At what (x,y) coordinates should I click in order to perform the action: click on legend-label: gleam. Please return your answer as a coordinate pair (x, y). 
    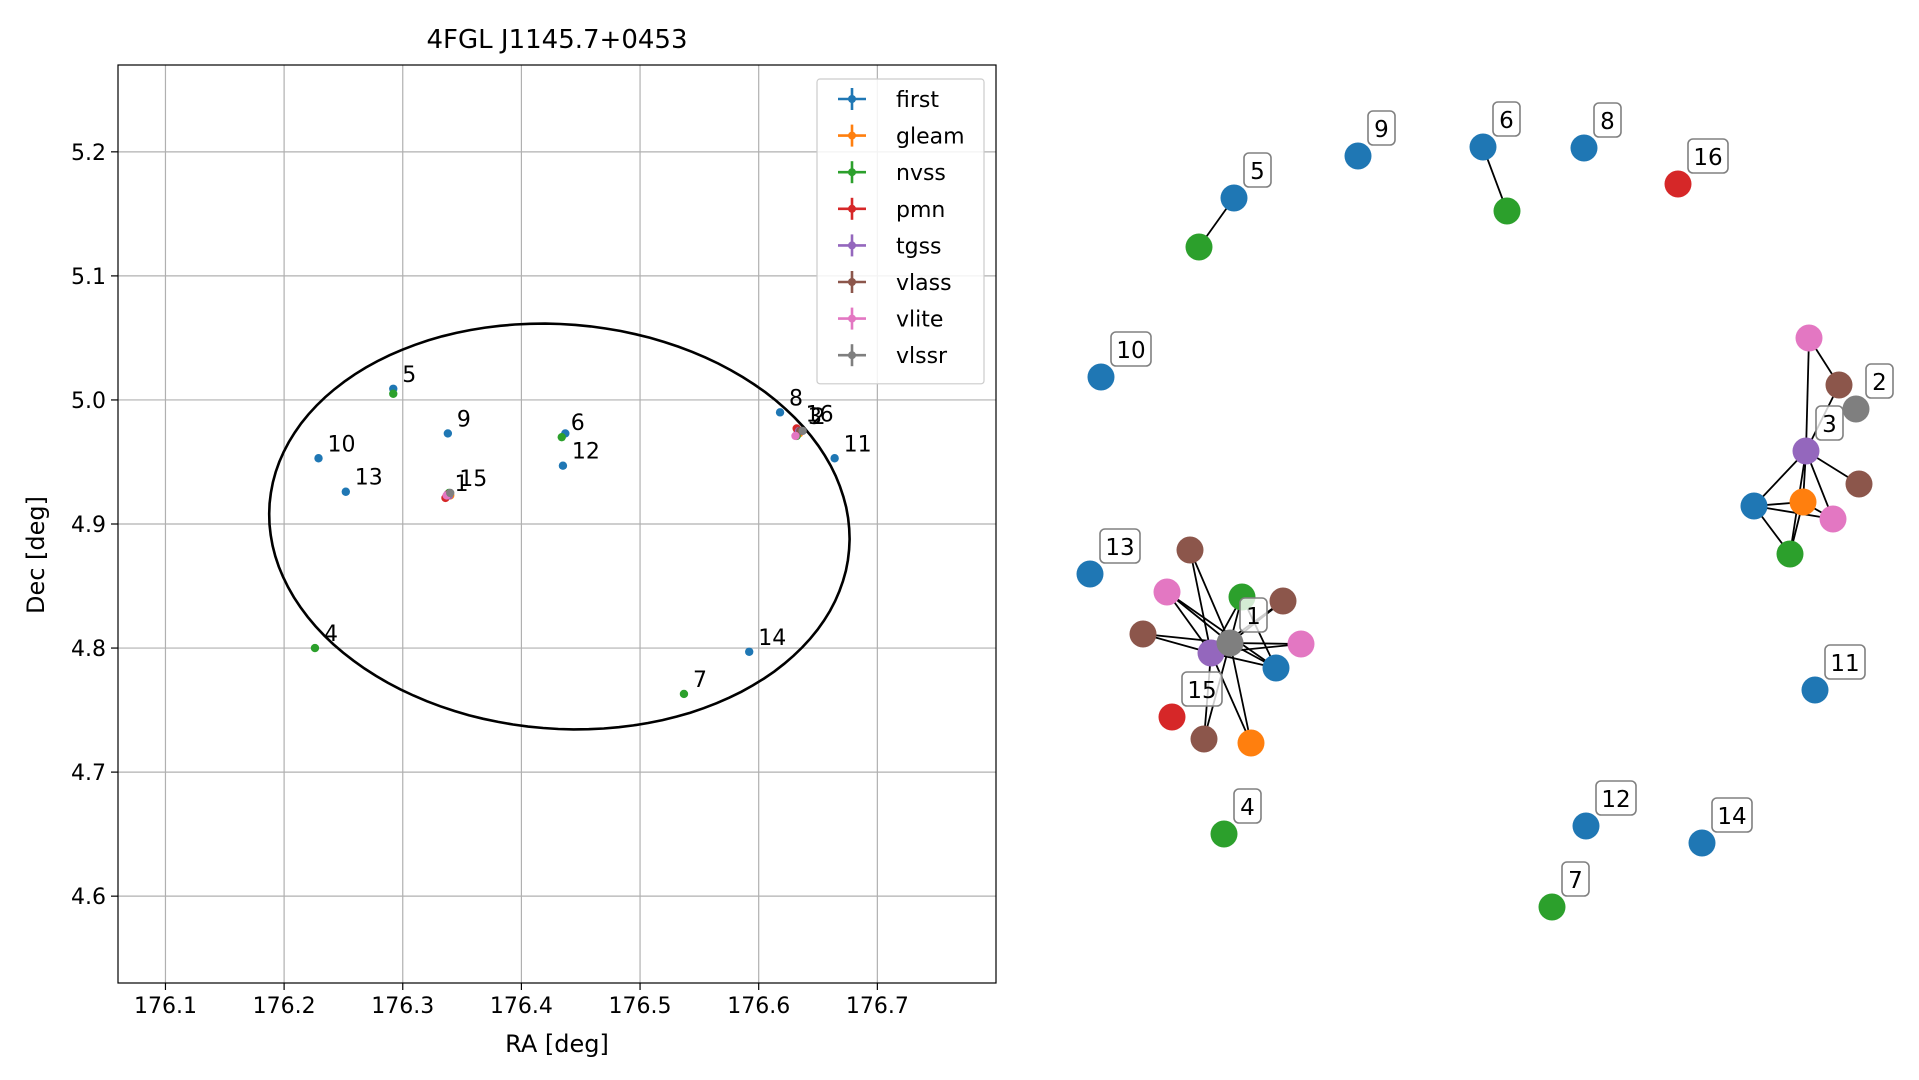
    Looking at the image, I should click on (930, 137).